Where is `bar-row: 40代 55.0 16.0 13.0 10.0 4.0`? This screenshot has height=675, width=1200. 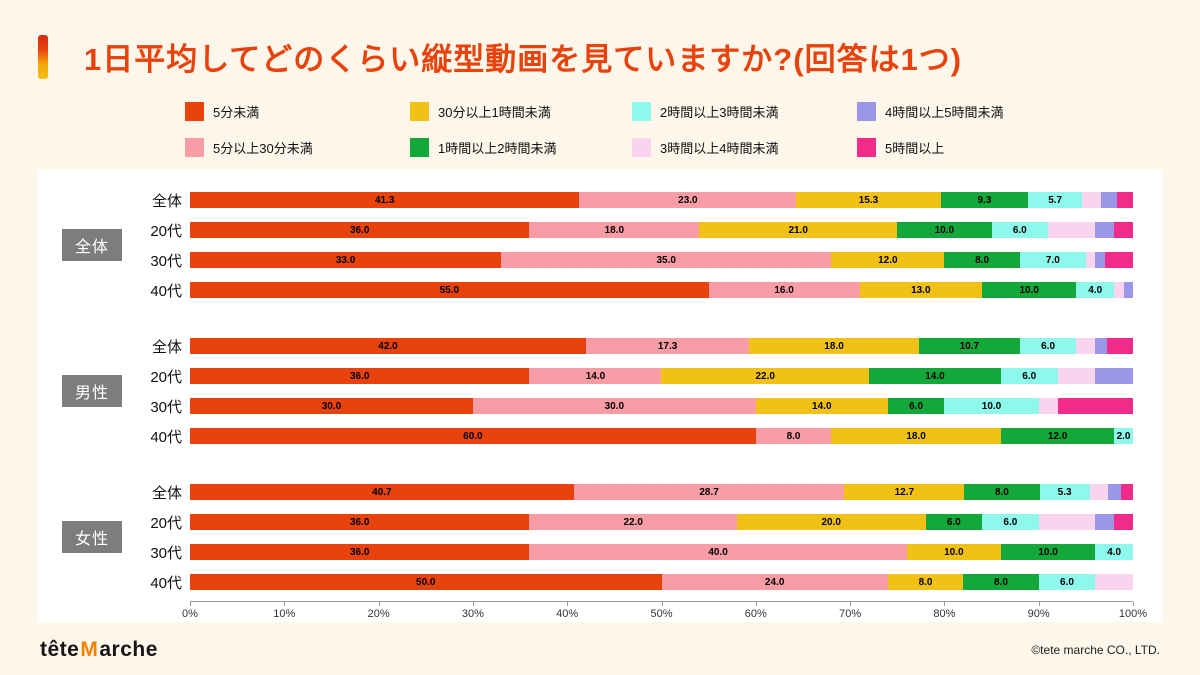
bar-row: 40代 55.0 16.0 13.0 10.0 4.0 is located at coordinates (600, 290).